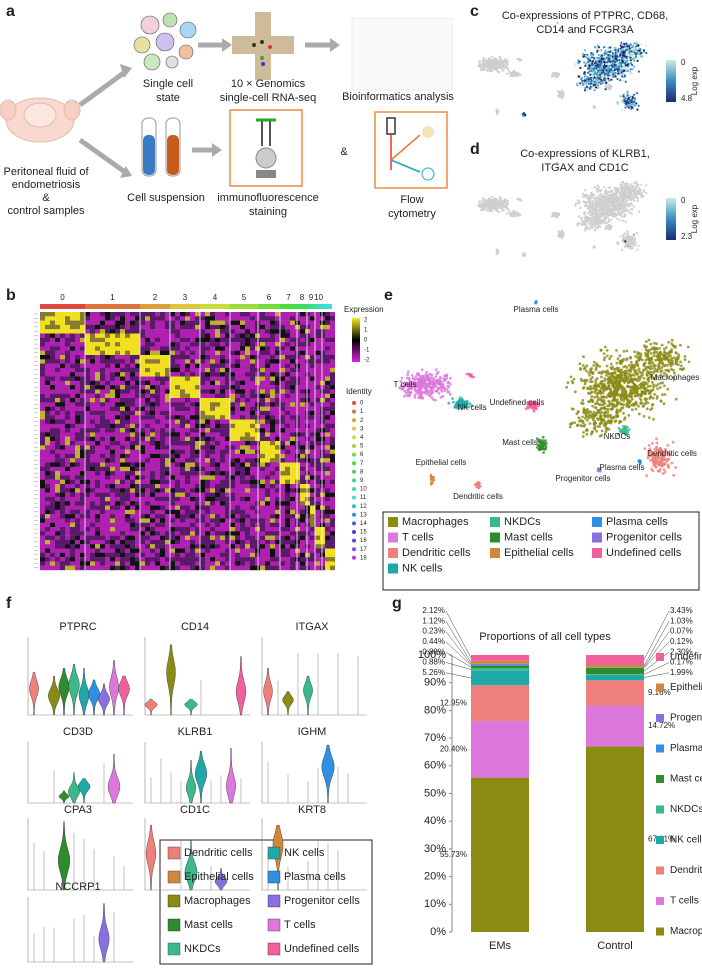 The width and height of the screenshot is (702, 969). What do you see at coordinates (46, 198) in the screenshot?
I see `source-label: &` at bounding box center [46, 198].